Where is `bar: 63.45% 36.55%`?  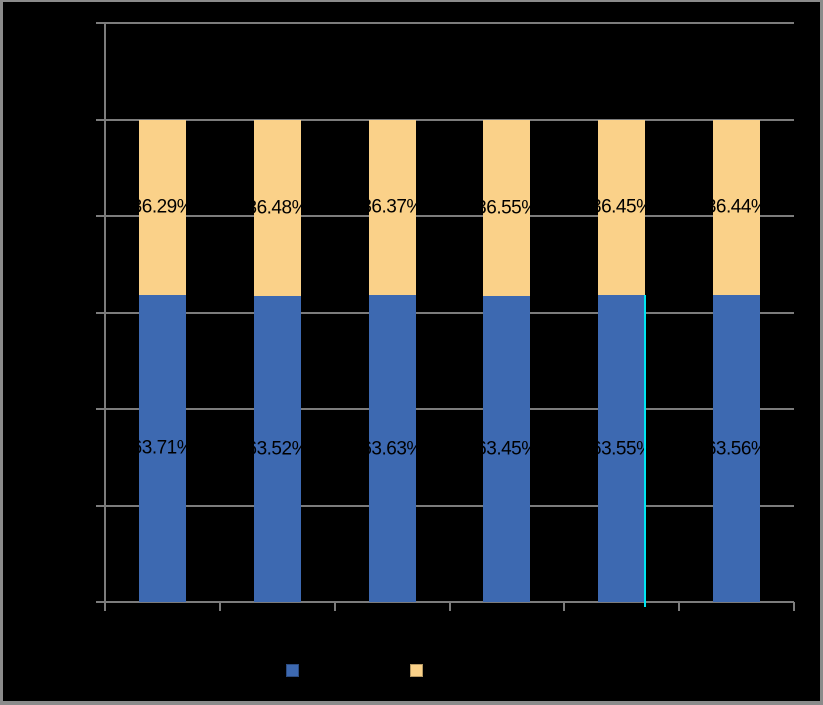 bar: 63.45% 36.55% is located at coordinates (507, 312).